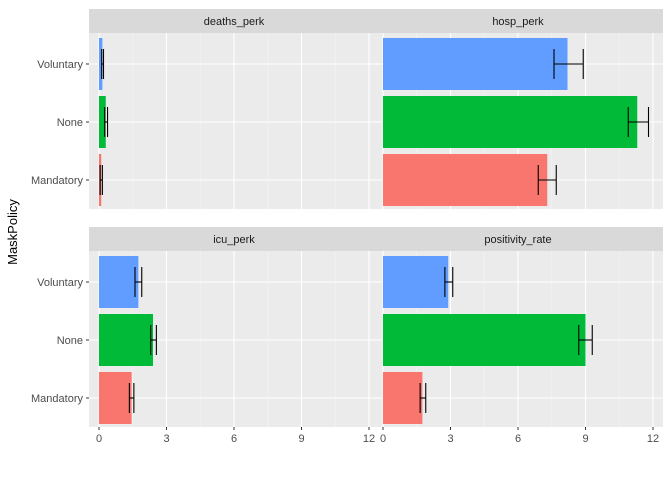 The width and height of the screenshot is (672, 480). What do you see at coordinates (153, 340) in the screenshot?
I see `errorbar-icu-perk-none` at bounding box center [153, 340].